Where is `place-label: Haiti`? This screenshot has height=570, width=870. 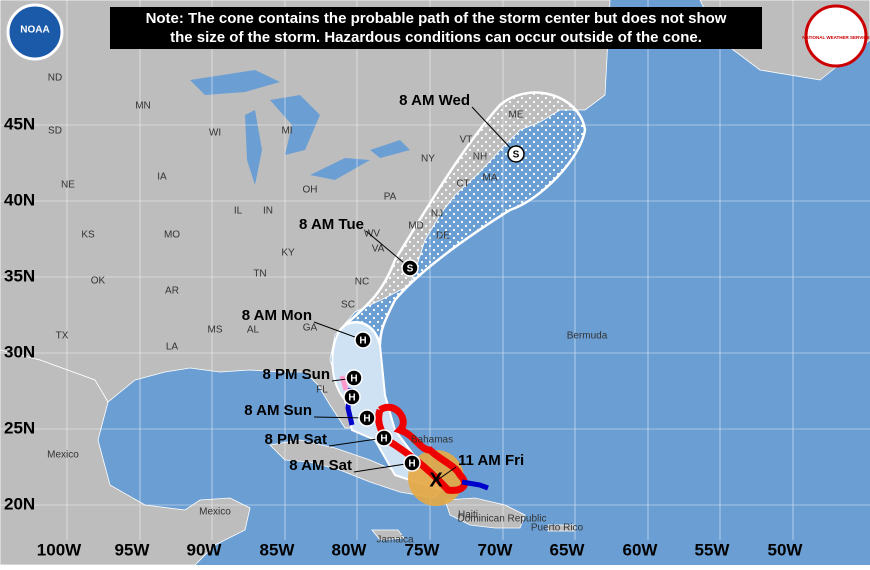
place-label: Haiti is located at coordinates (468, 515).